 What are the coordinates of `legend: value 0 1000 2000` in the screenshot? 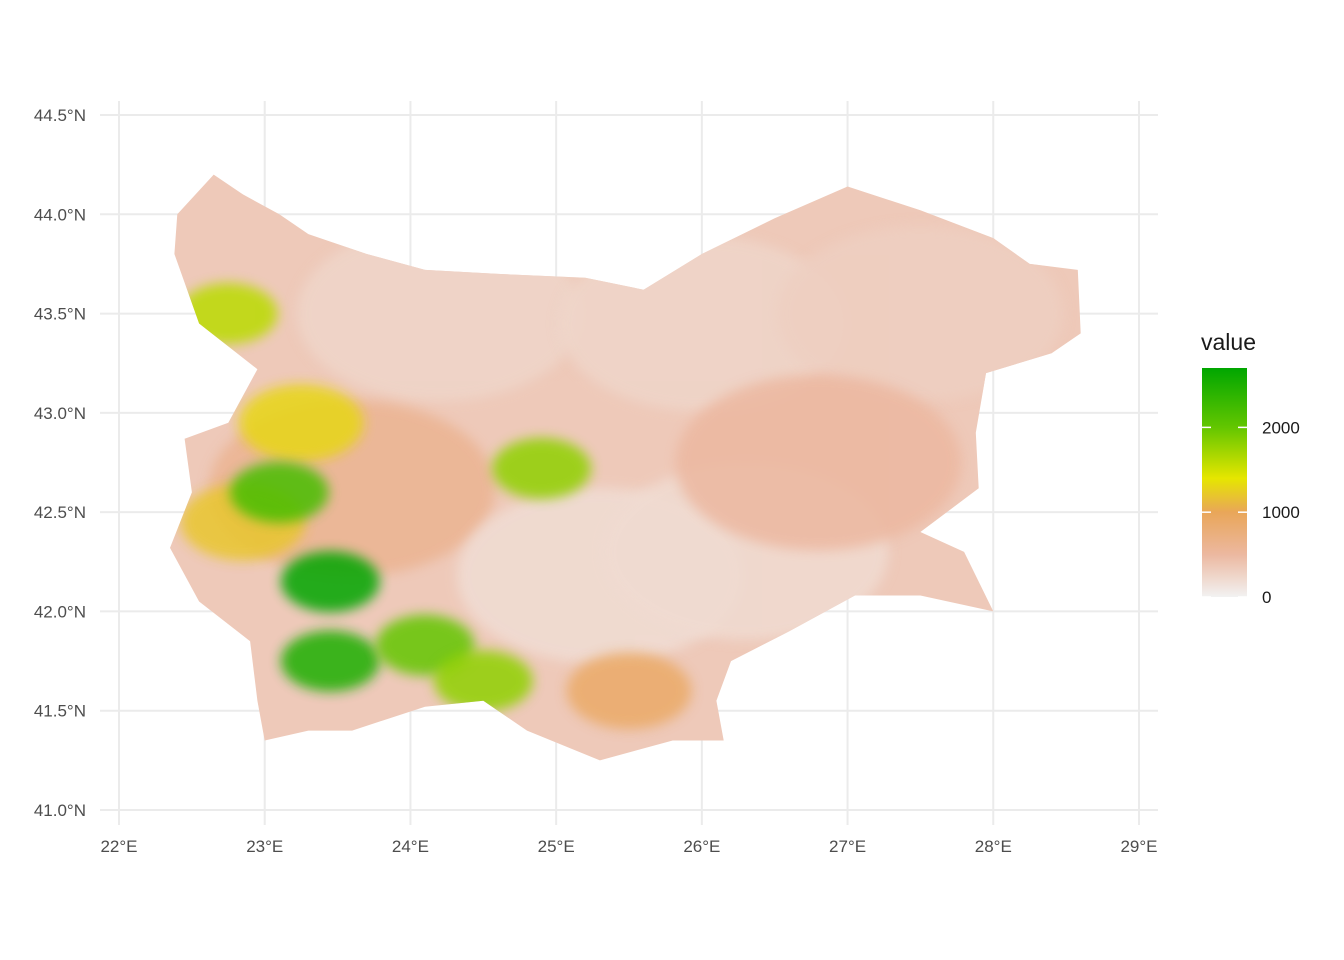 It's located at (1250, 468).